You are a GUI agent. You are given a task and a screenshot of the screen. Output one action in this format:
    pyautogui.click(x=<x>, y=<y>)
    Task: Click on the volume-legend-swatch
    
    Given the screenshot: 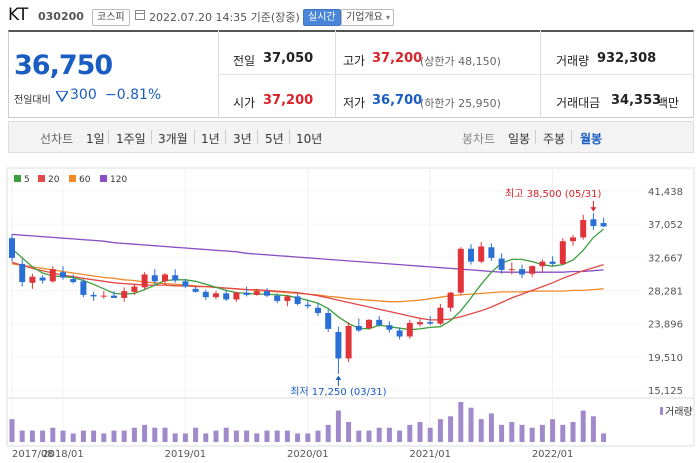 What is the action you would take?
    pyautogui.click(x=661, y=411)
    